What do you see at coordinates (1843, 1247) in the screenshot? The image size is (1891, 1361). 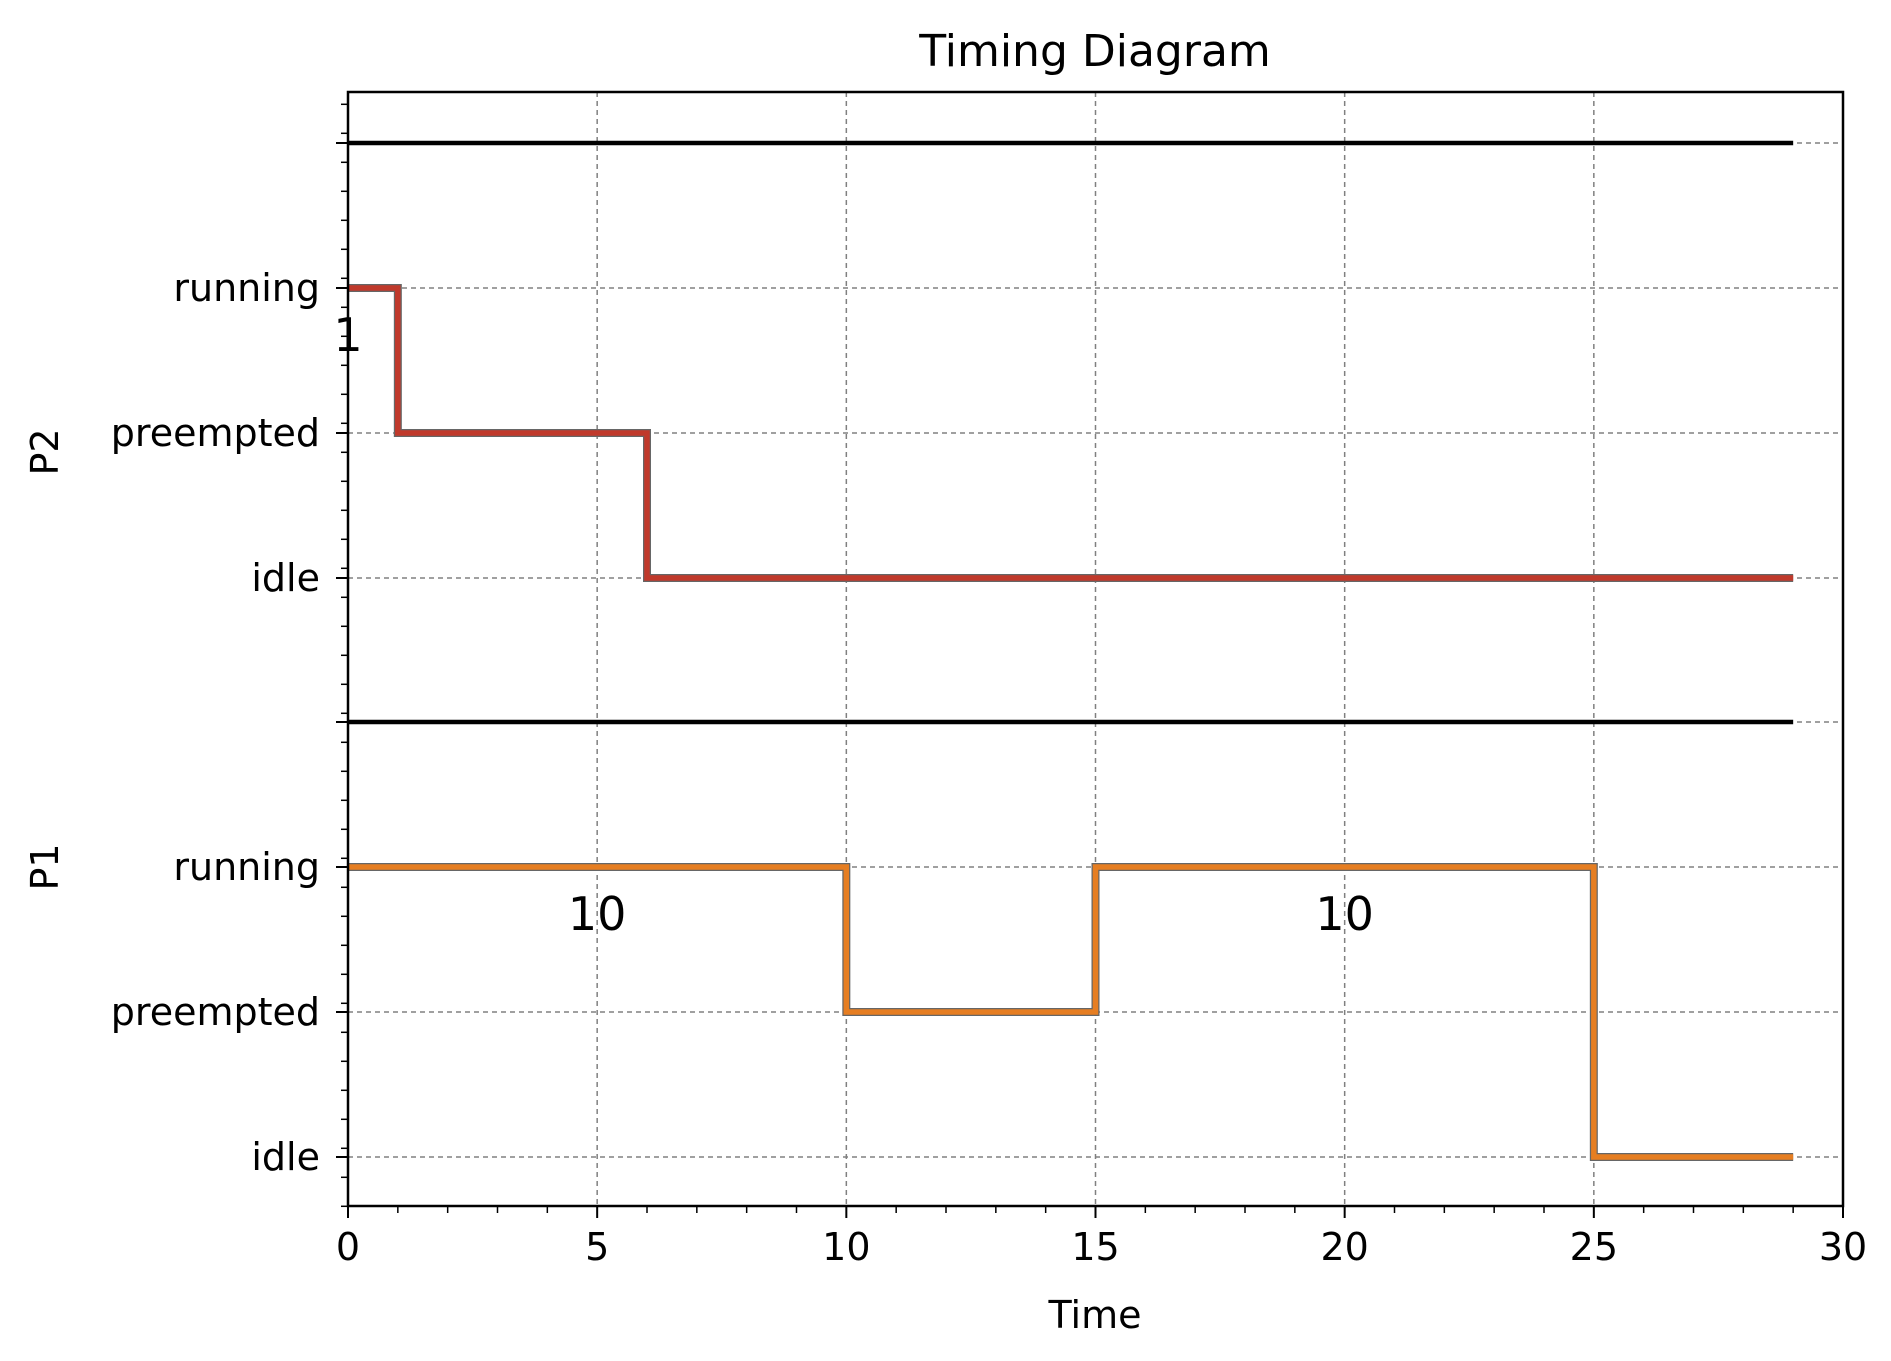 I see `x-tick-label: 30` at bounding box center [1843, 1247].